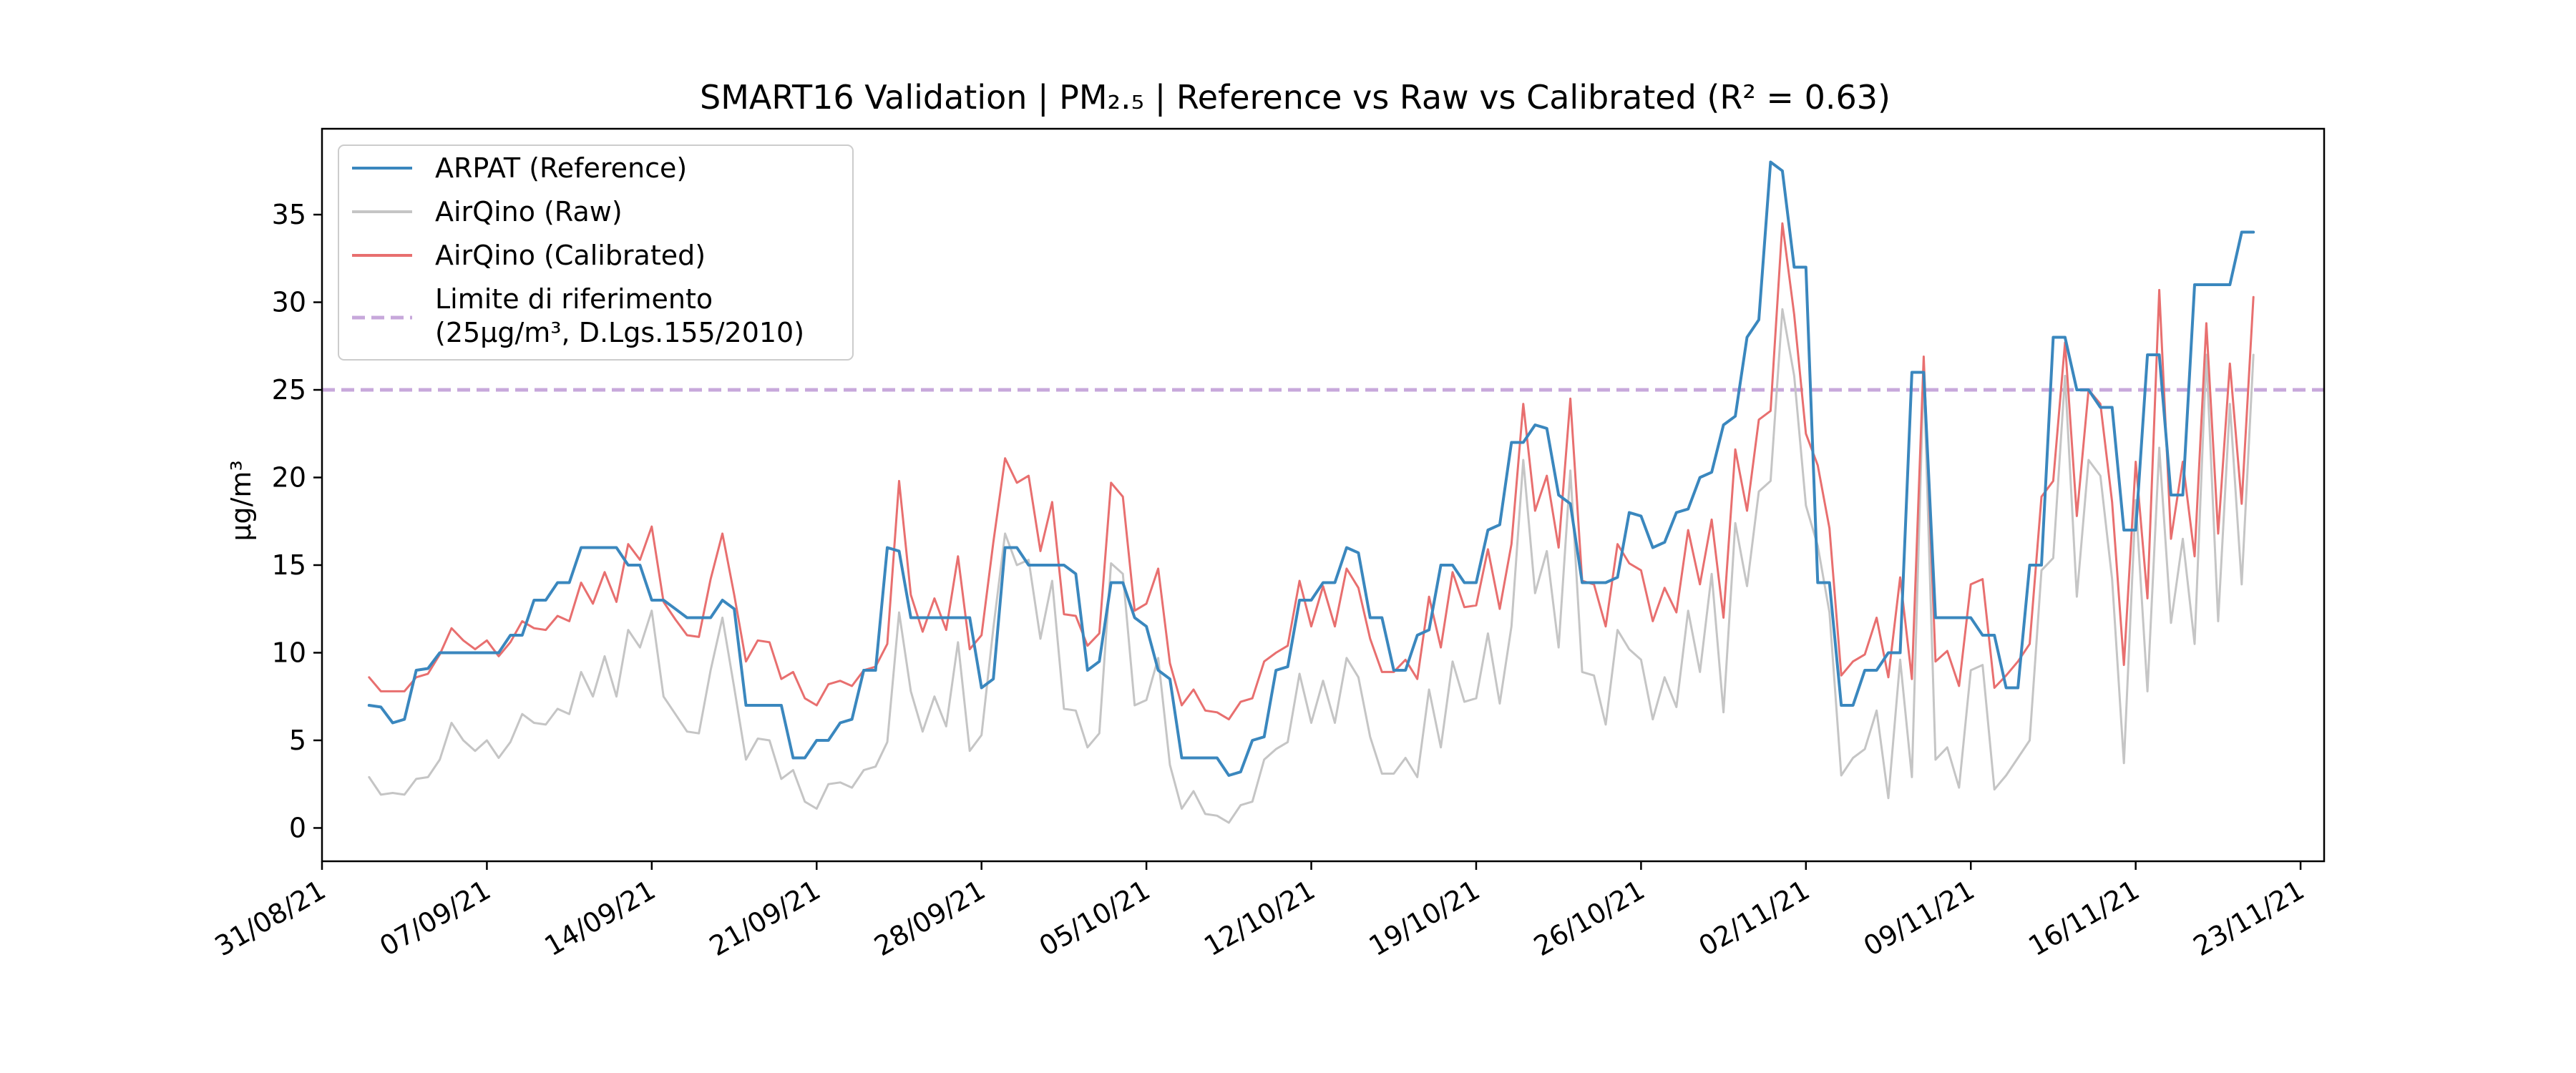 This screenshot has width=2576, height=1073. What do you see at coordinates (574, 299) in the screenshot?
I see `legend-label-reference-limit-1: Limite di riferimento` at bounding box center [574, 299].